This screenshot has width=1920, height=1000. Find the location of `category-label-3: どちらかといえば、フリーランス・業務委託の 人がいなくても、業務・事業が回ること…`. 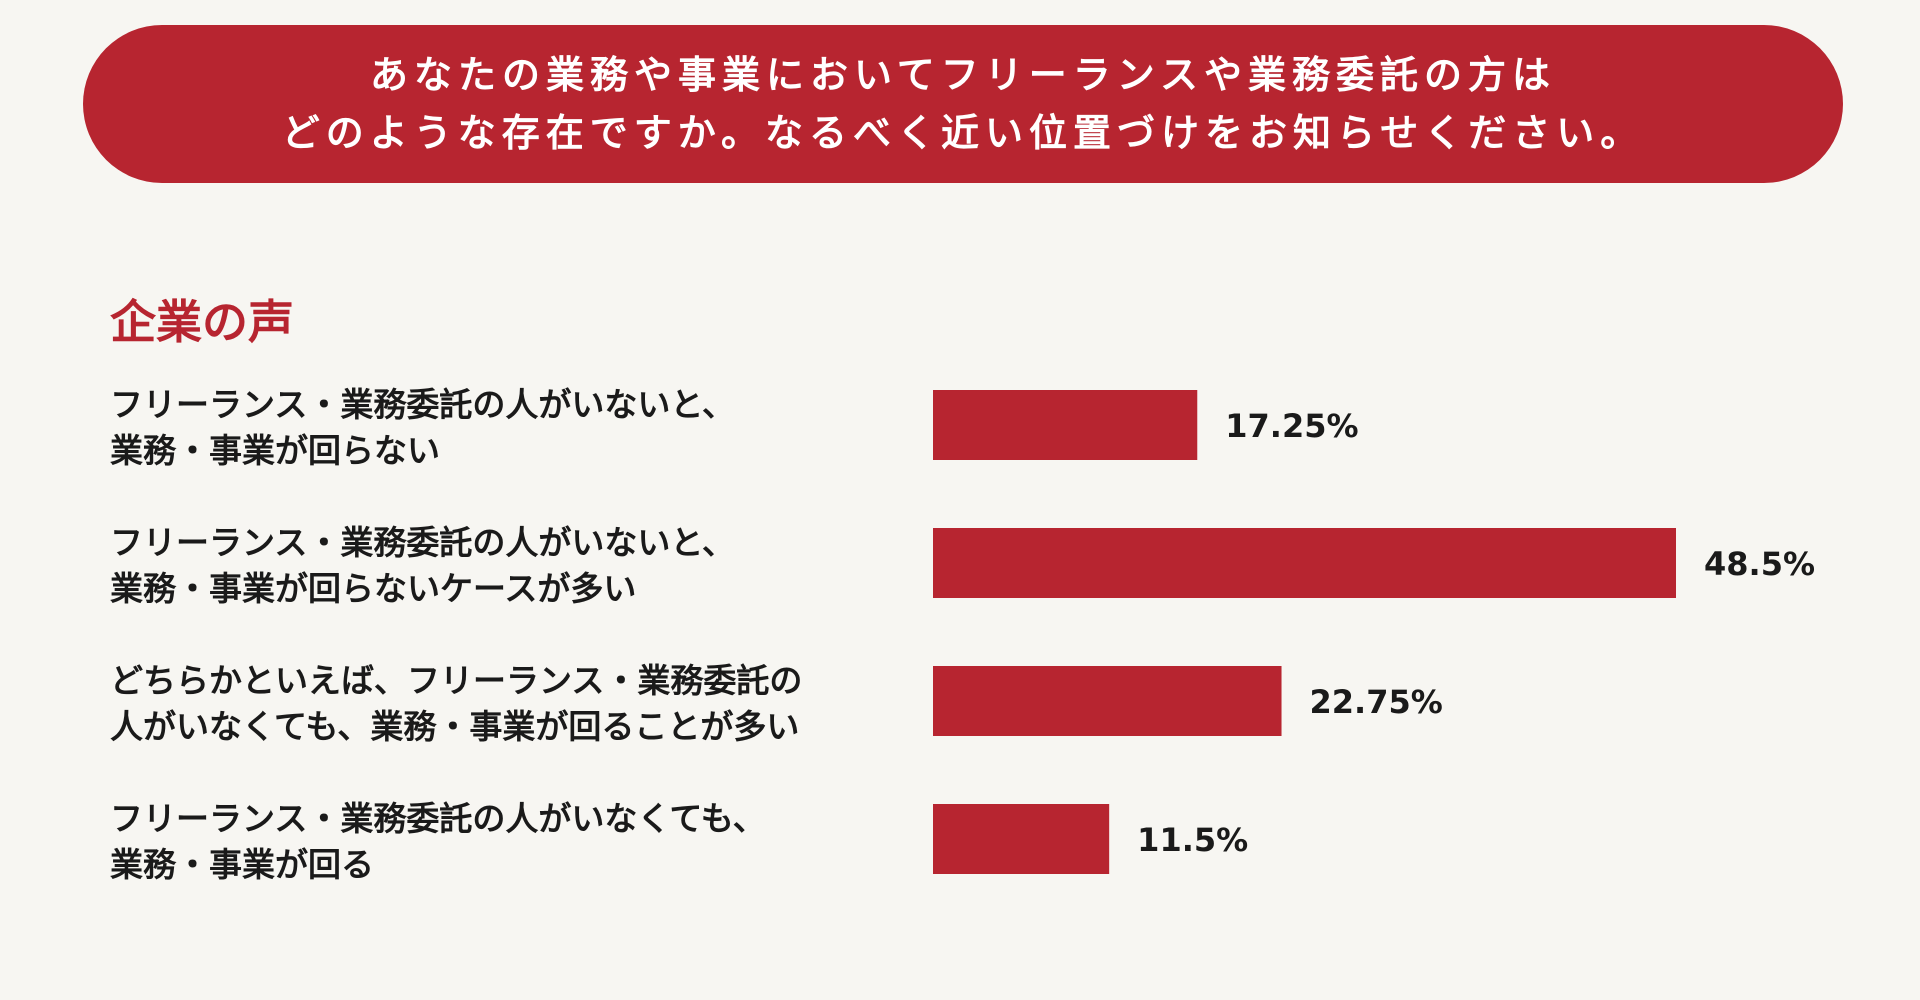

category-label-3: どちらかといえば、フリーランス・業務委託の 人がいなくても、業務・事業が回ること… is located at coordinates (510, 704).